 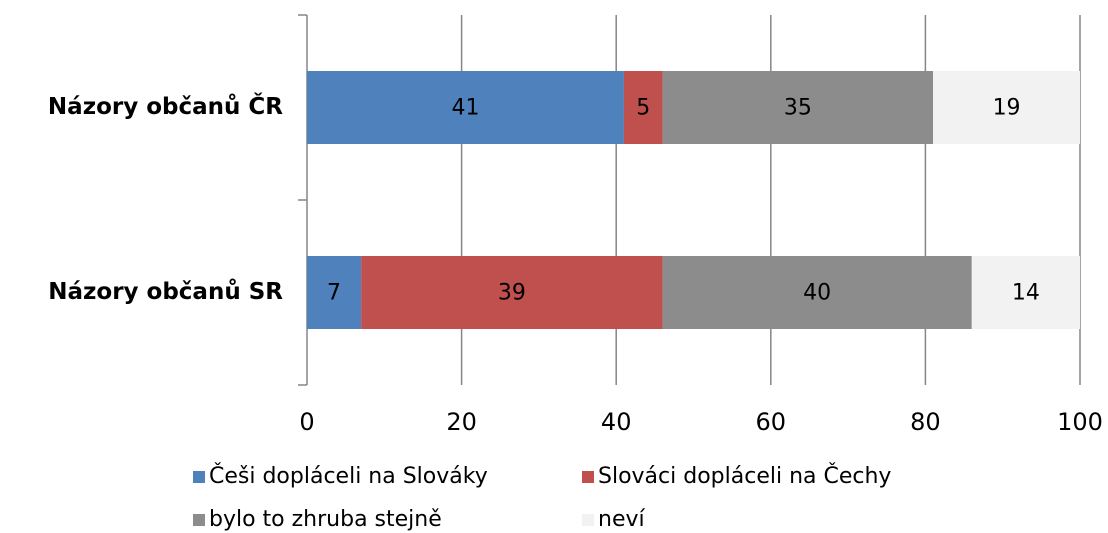 What do you see at coordinates (621, 519) in the screenshot?
I see `legend-label: neví` at bounding box center [621, 519].